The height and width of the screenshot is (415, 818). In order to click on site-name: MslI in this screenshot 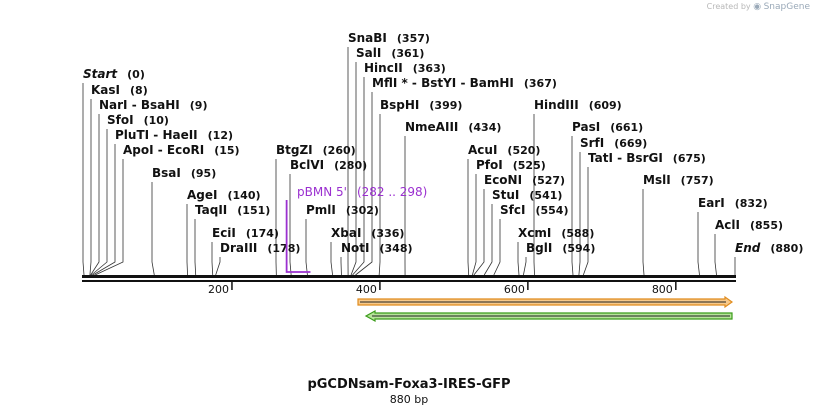, I will do `click(657, 180)`.